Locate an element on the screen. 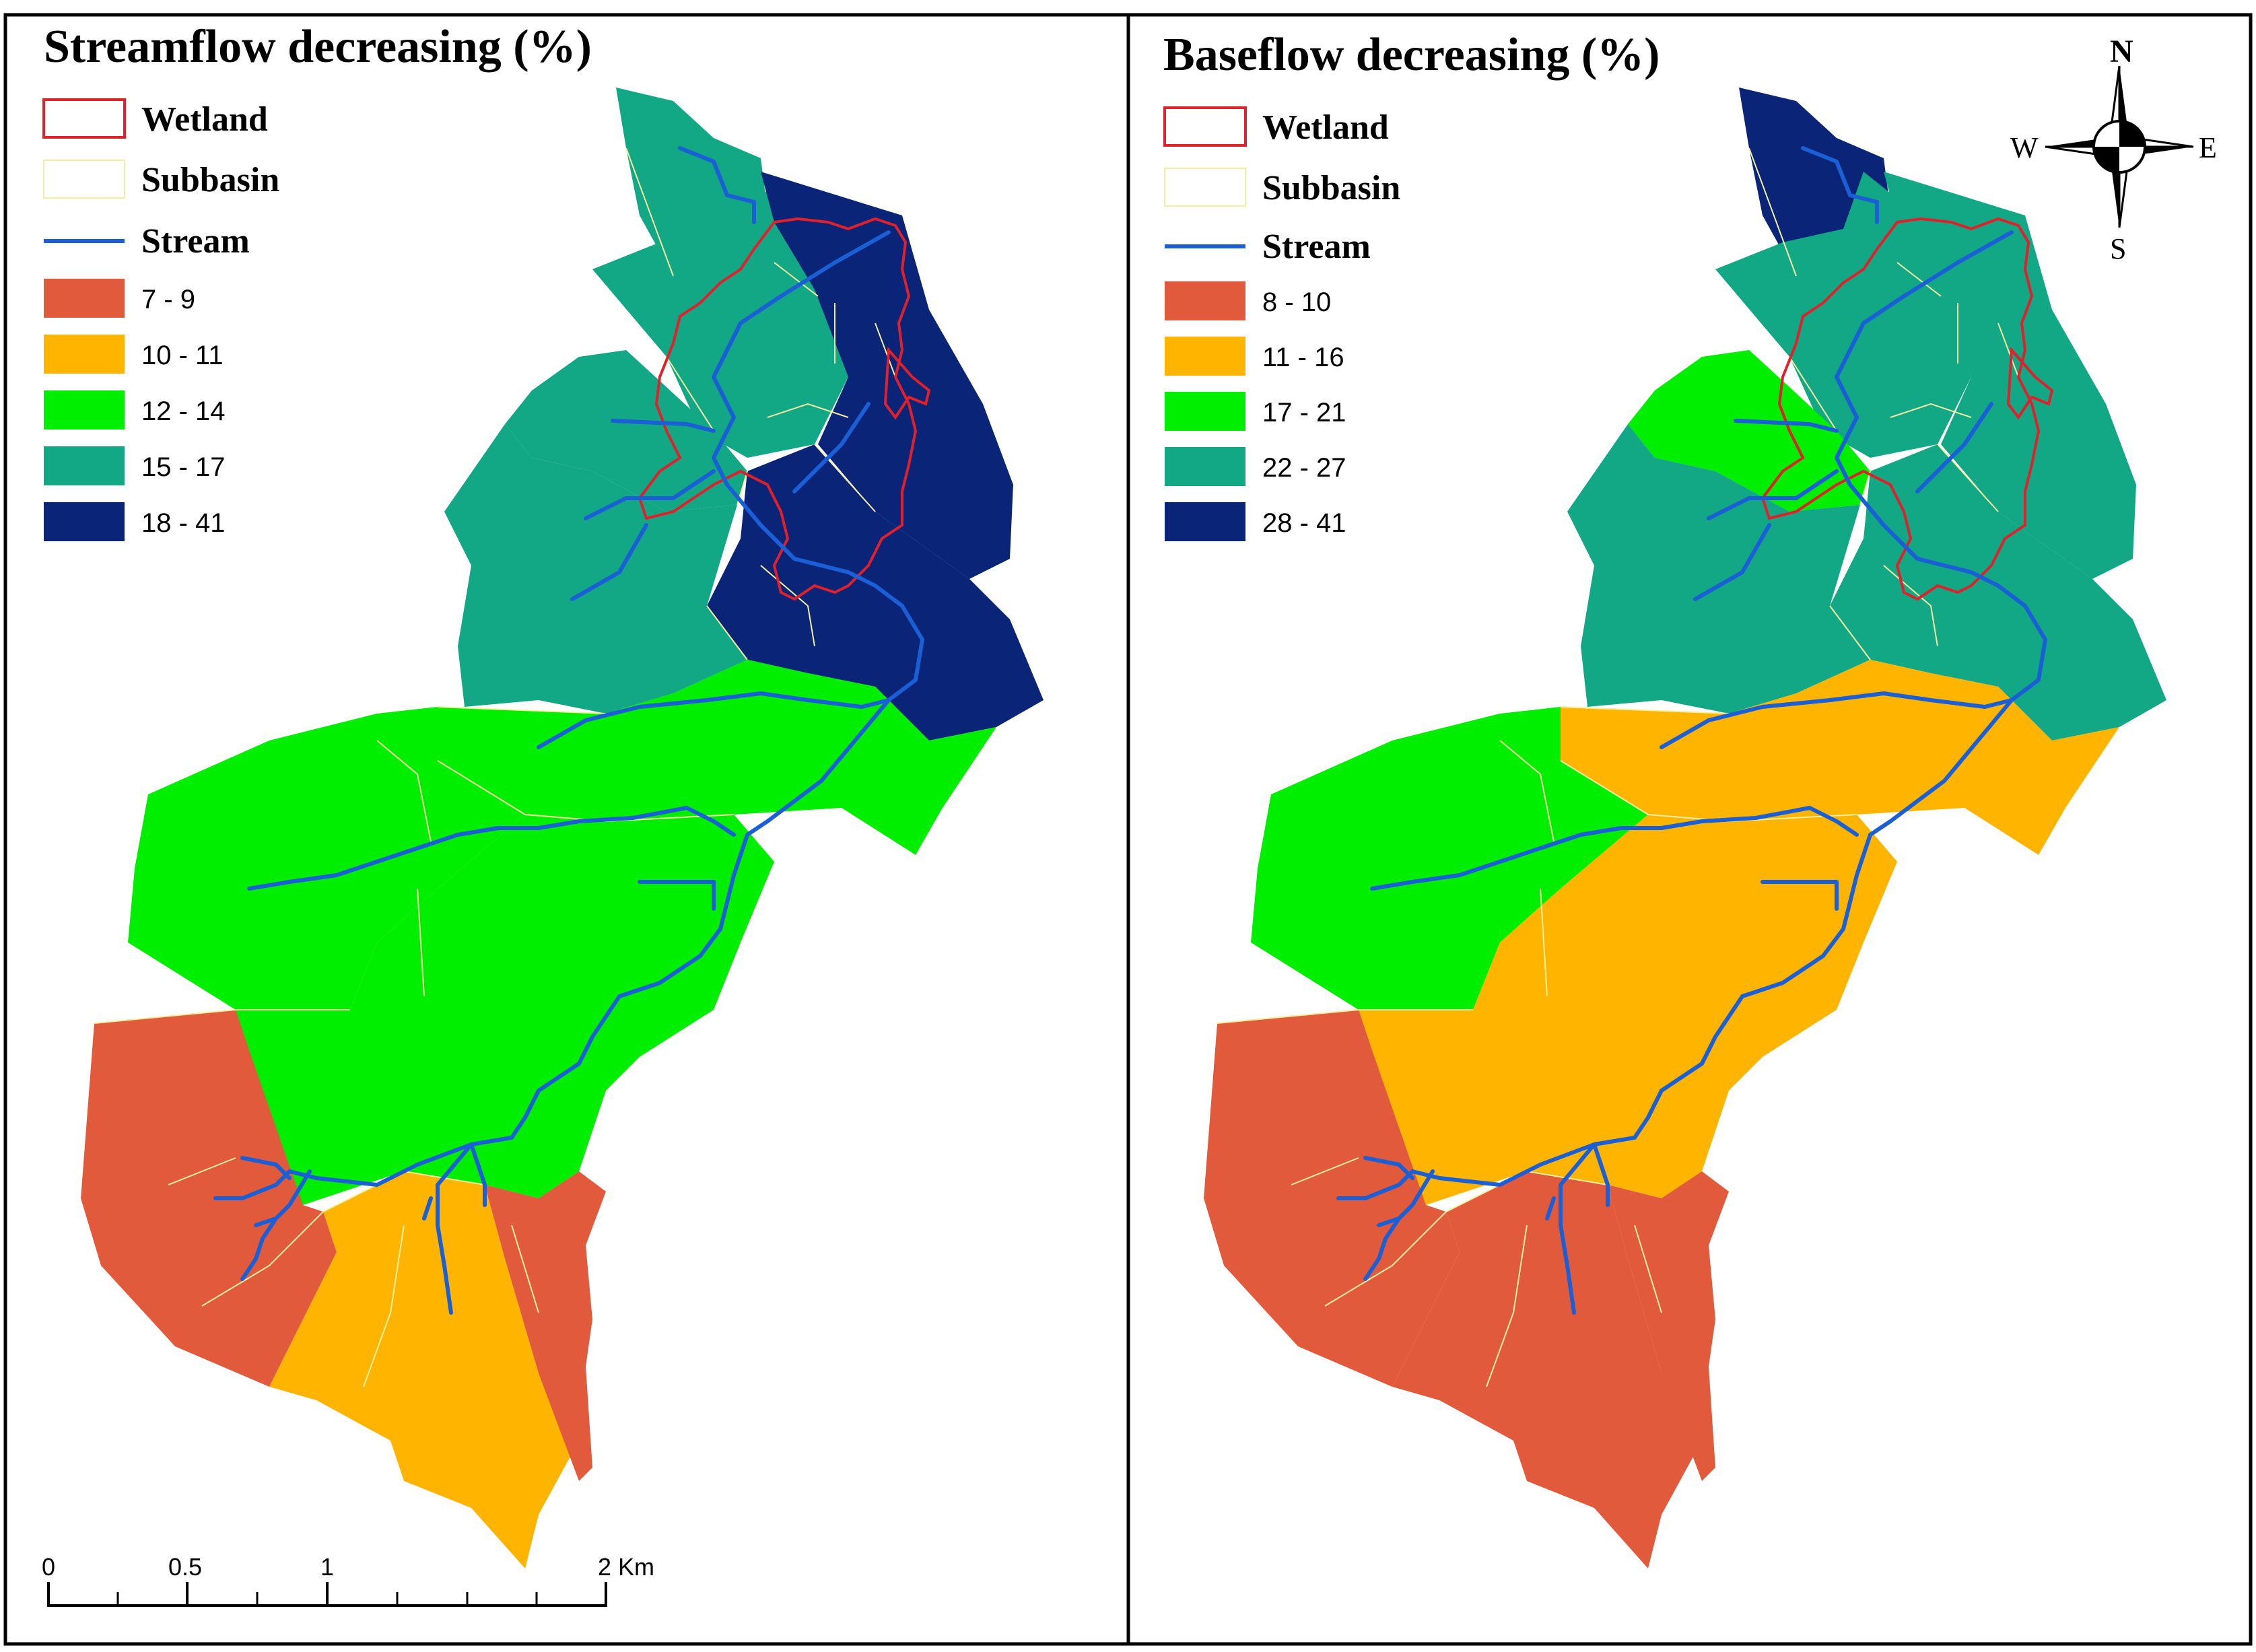 The image size is (2256, 1652). scale-label: 2 Km is located at coordinates (626, 1567).